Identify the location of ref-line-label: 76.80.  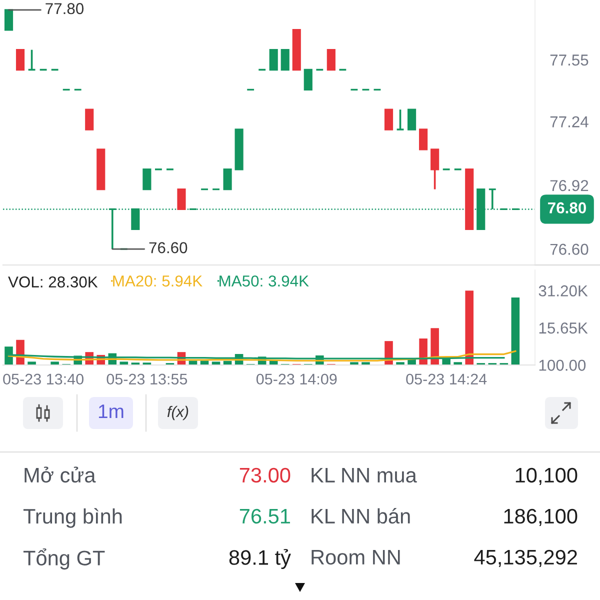
(567, 208).